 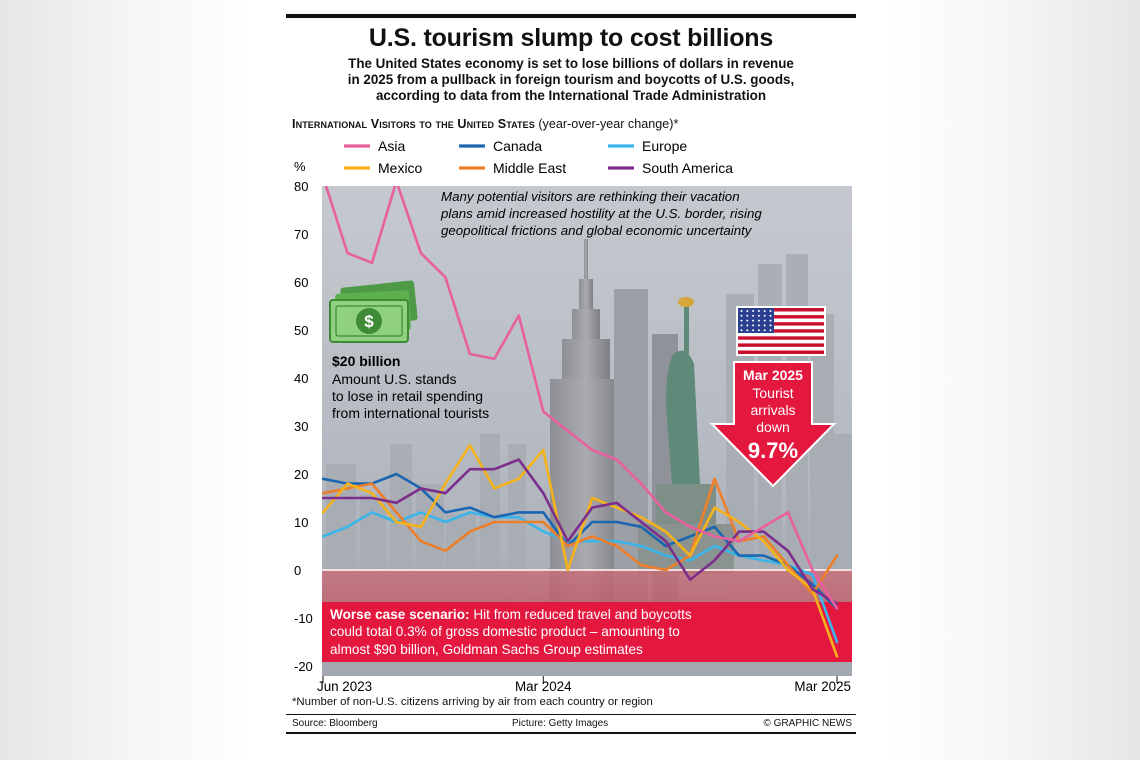 What do you see at coordinates (571, 733) in the screenshot?
I see `bottom-rule-thick` at bounding box center [571, 733].